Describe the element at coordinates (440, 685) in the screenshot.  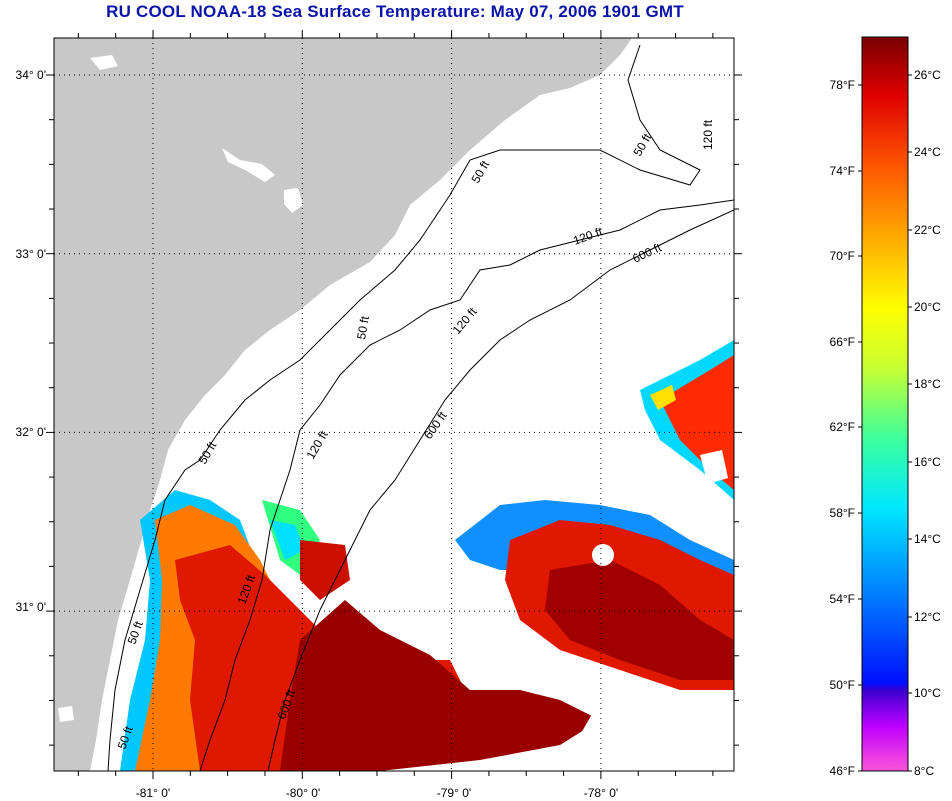
I see `sst-core` at that location.